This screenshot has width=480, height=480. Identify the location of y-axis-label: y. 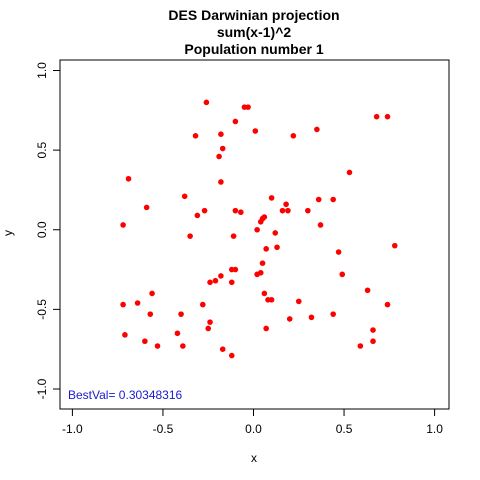
(8, 233).